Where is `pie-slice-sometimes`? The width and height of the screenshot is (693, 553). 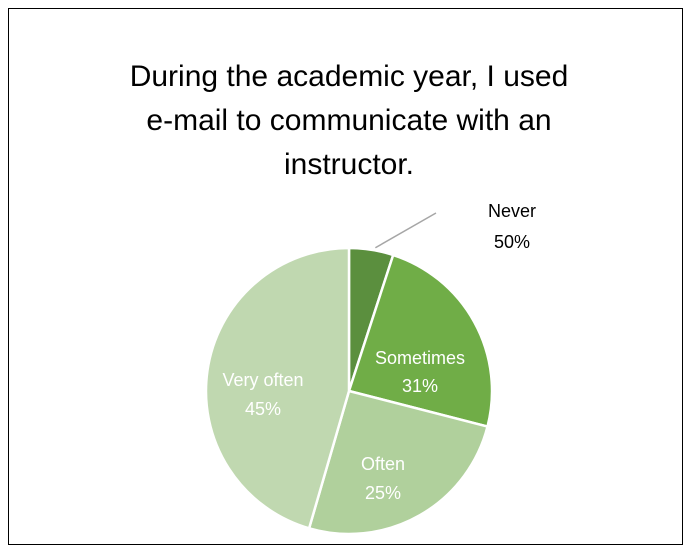
pie-slice-sometimes is located at coordinates (420, 341).